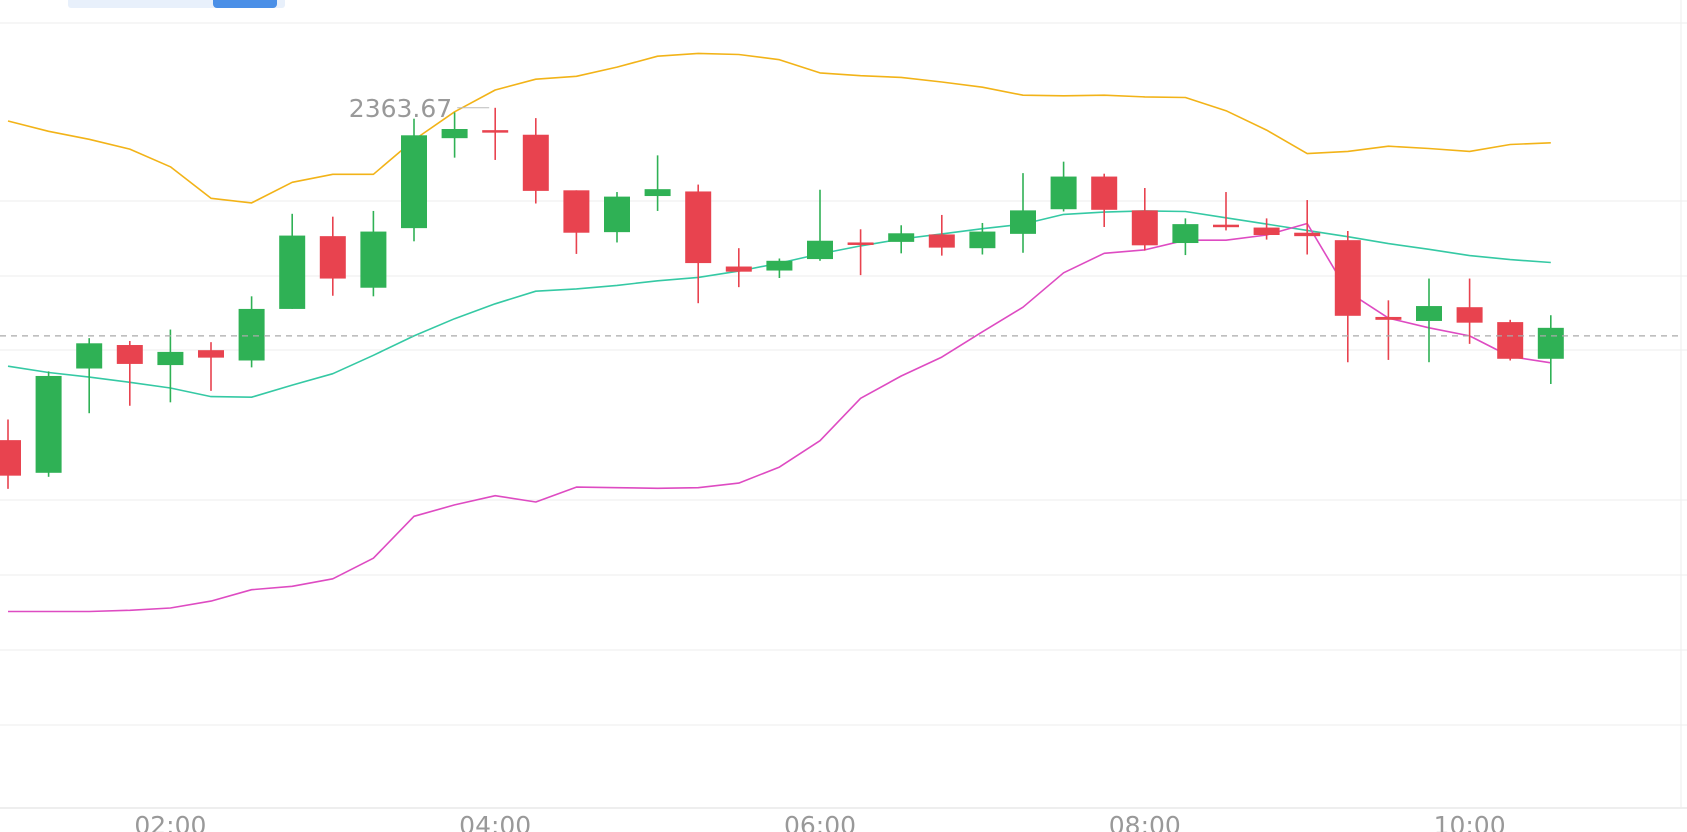 The width and height of the screenshot is (1687, 832). What do you see at coordinates (170, 821) in the screenshot?
I see `x-tick-label: 02:00` at bounding box center [170, 821].